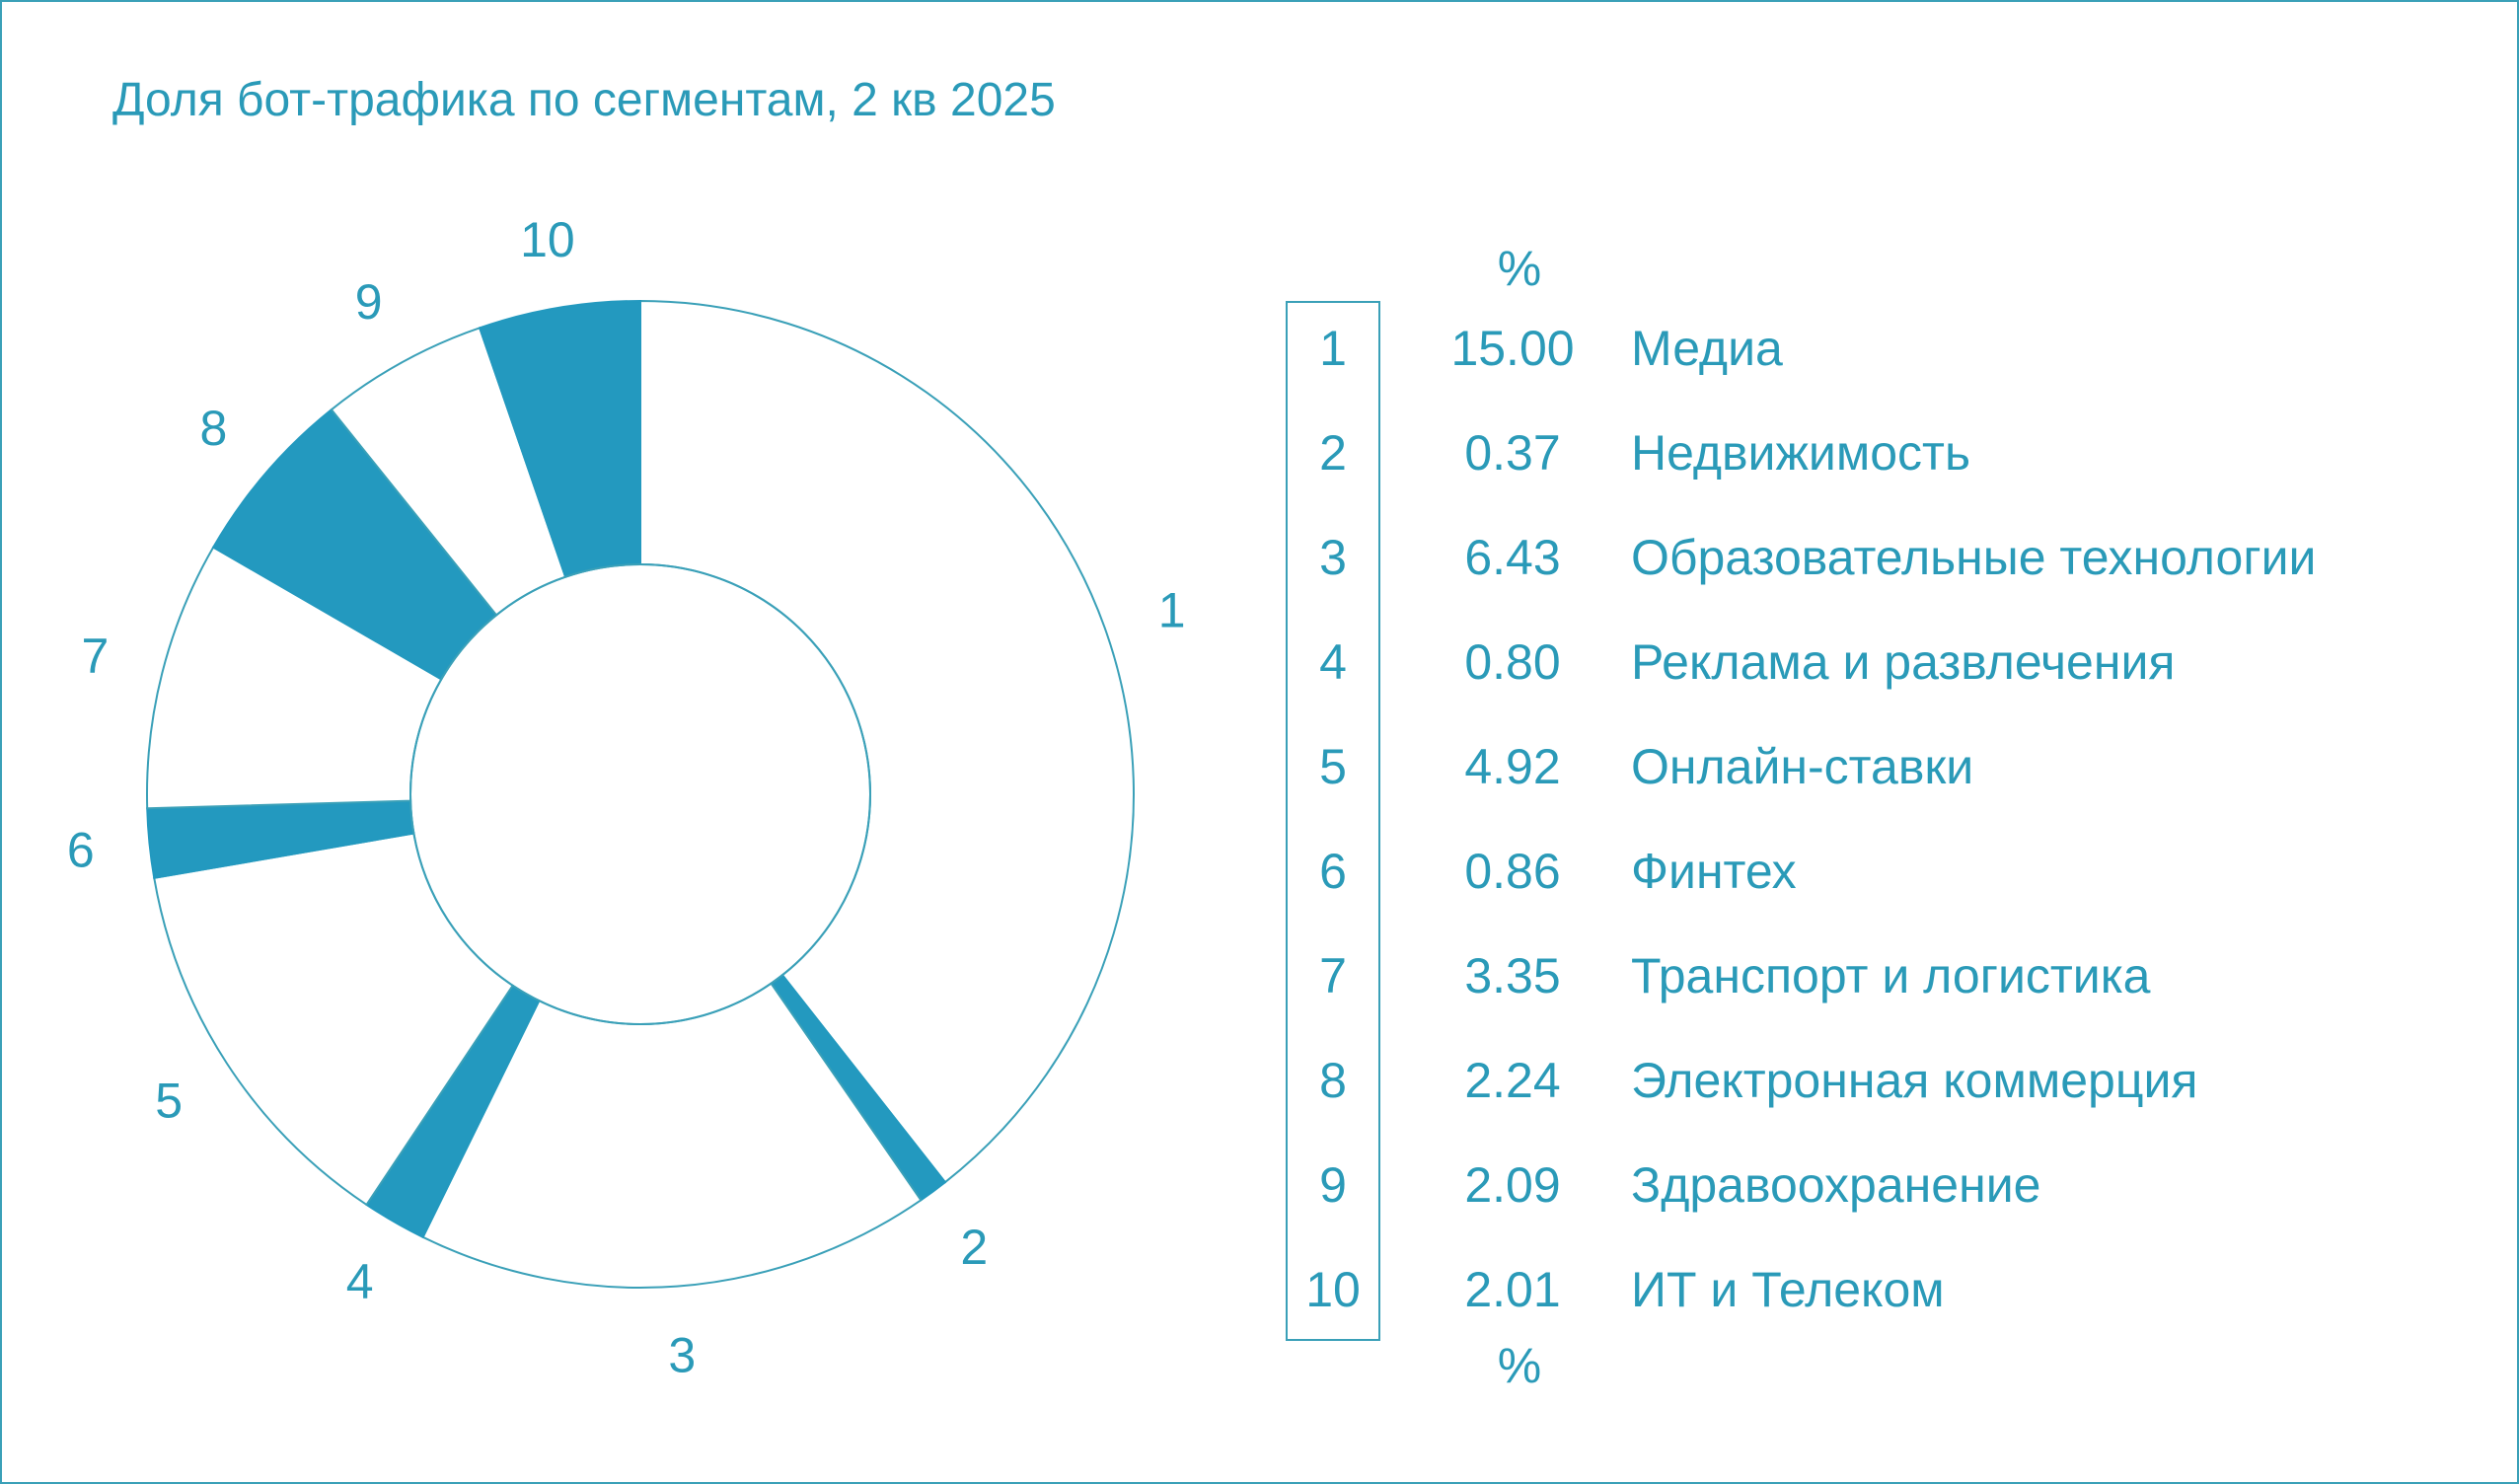 Image resolution: width=2519 pixels, height=1484 pixels. Describe the element at coordinates (1512, 348) in the screenshot. I see `legend-value: 15.00` at that location.